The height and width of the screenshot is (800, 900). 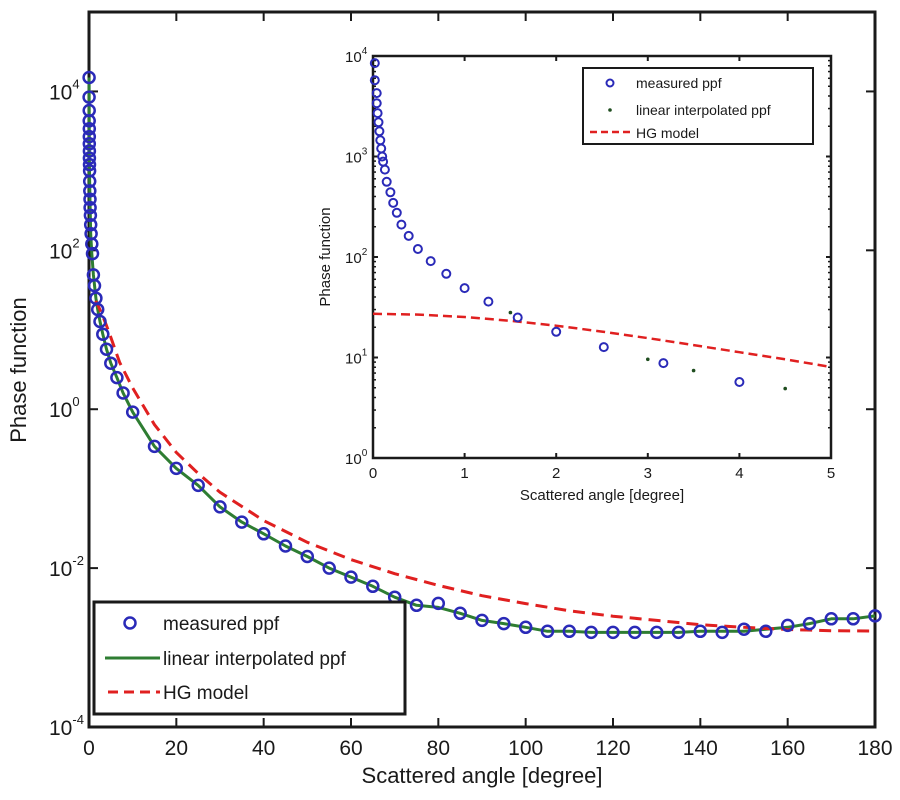 I want to click on inset-legend-label-interpolated: linear interpolated ppf, so click(x=703, y=110).